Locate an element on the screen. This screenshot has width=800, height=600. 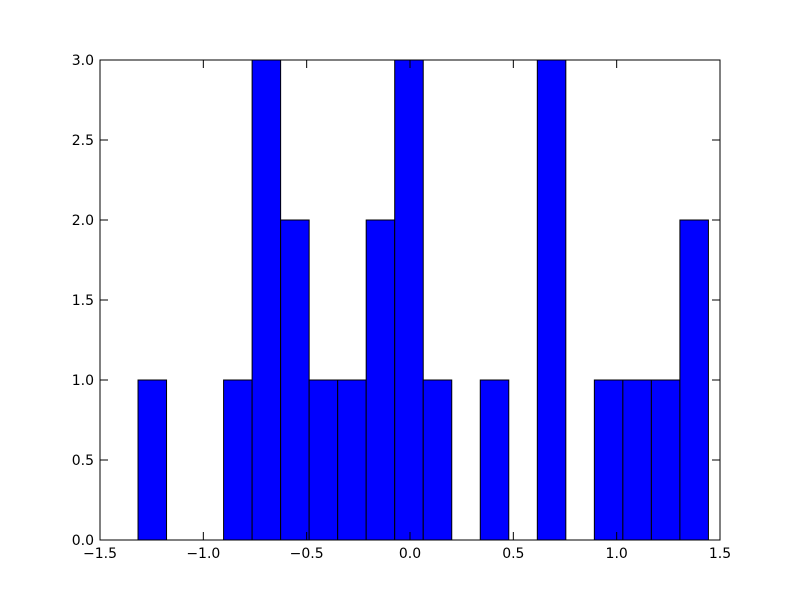
y-tick-label: 1.0 is located at coordinates (83, 381).